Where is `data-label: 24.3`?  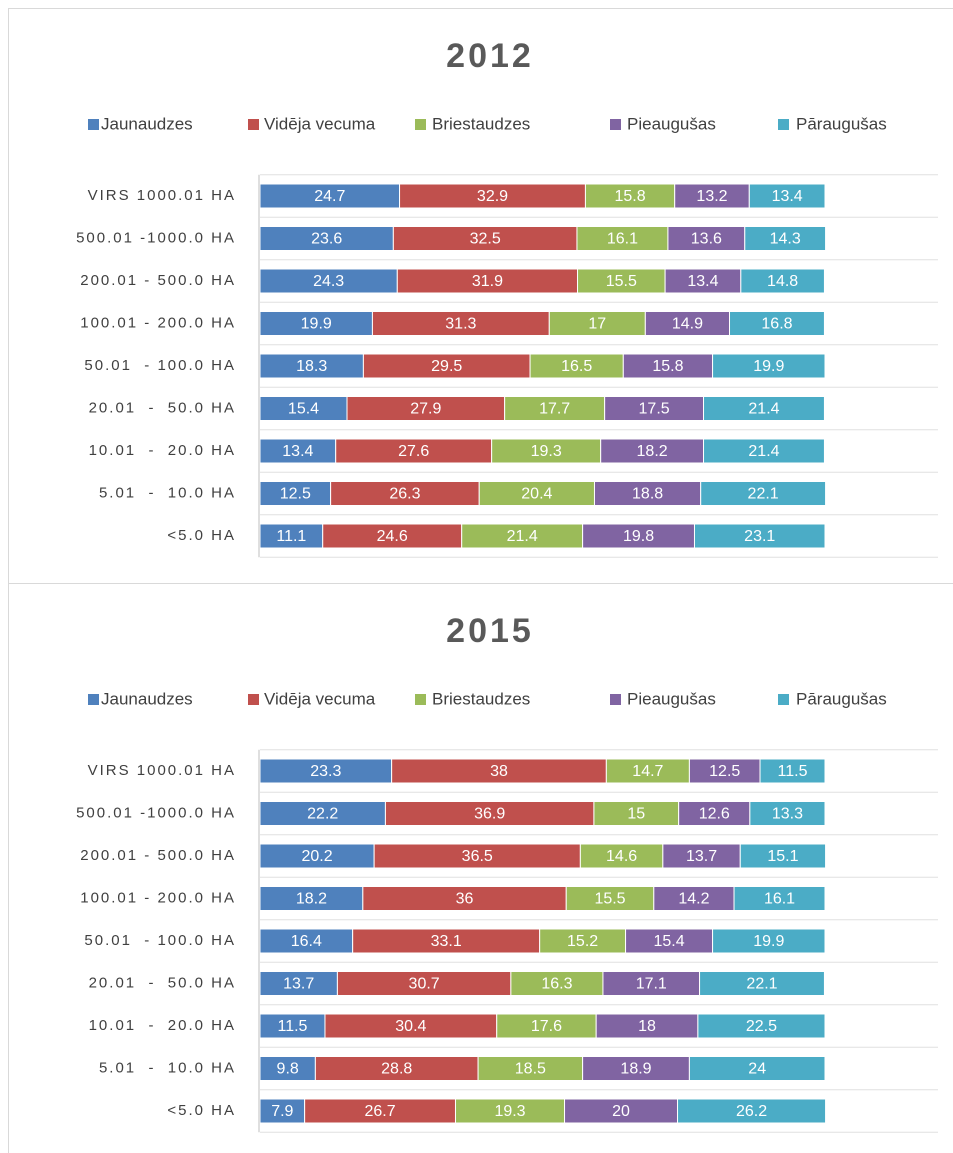 data-label: 24.3 is located at coordinates (328, 281).